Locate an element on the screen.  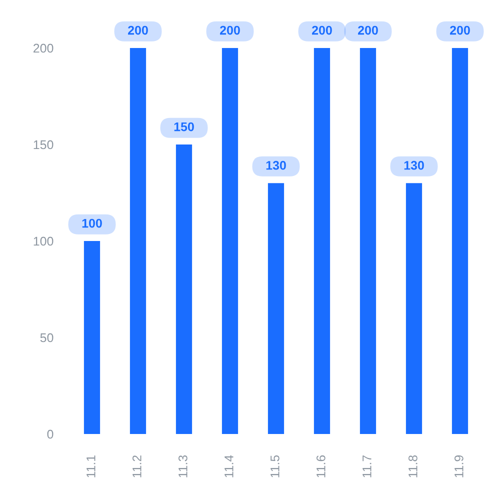
x-tick-label: 11.6 is located at coordinates (321, 466).